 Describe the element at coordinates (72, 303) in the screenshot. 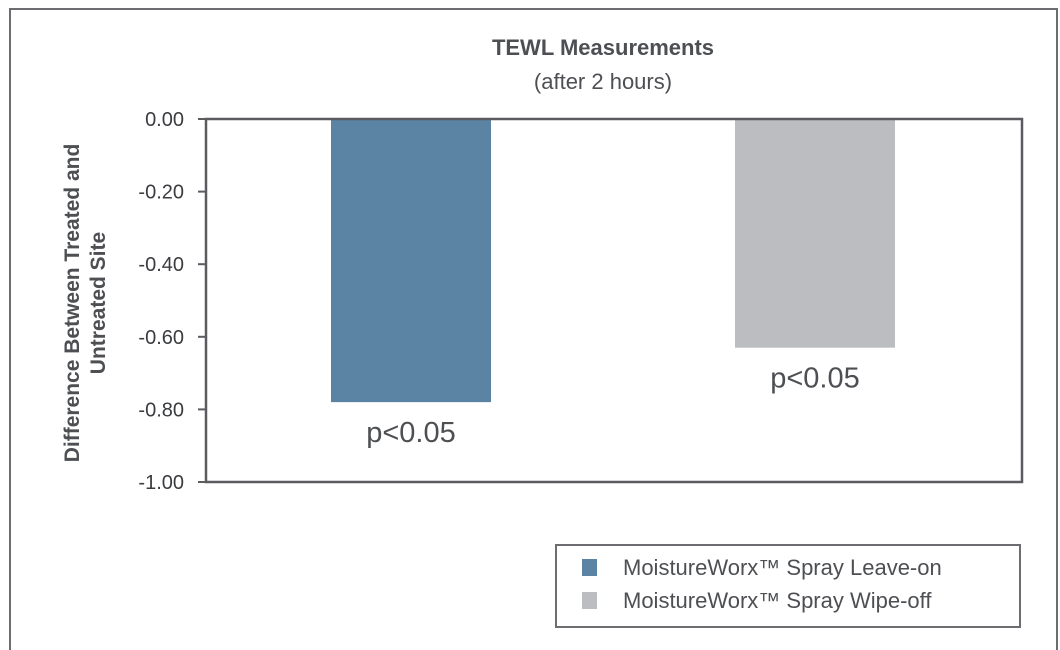

I see `y-axis-label-line-1: Difference Between Treated and` at that location.